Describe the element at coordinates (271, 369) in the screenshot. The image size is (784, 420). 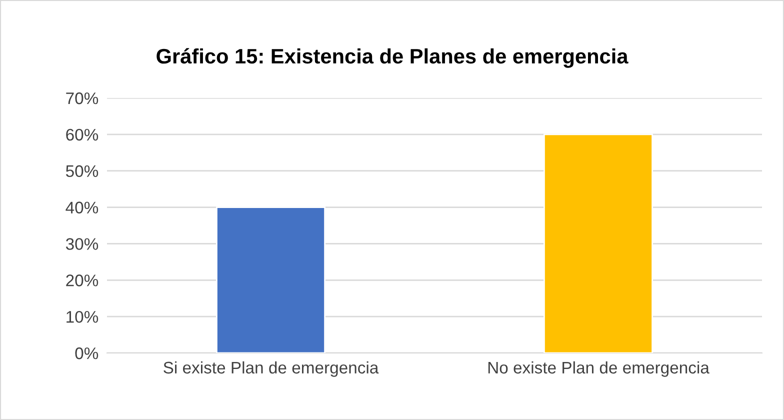
I see `x-tick-label: Si existe Plan de emergencia` at that location.